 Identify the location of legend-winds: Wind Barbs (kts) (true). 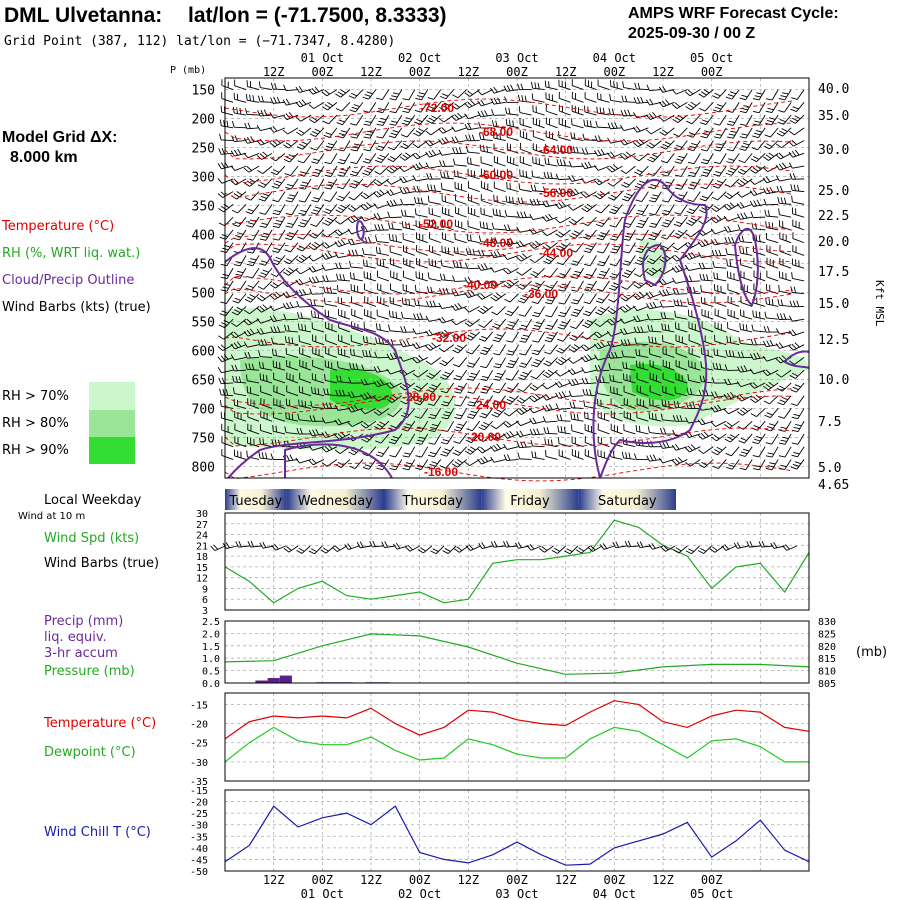
(76, 307).